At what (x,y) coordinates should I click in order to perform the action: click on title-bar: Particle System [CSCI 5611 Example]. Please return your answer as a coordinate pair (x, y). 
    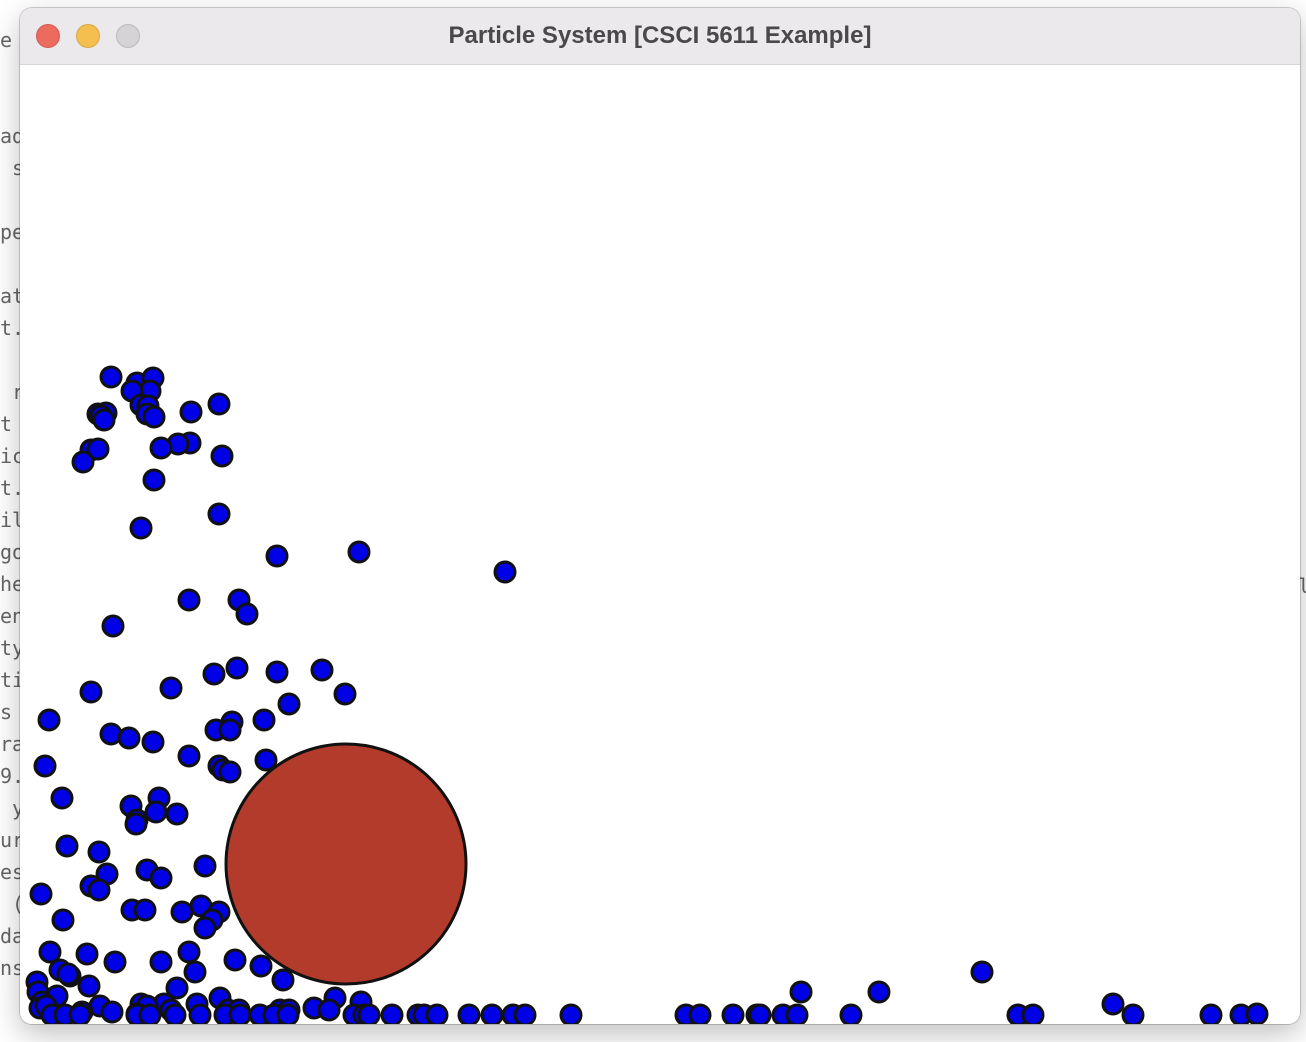
    Looking at the image, I should click on (660, 36).